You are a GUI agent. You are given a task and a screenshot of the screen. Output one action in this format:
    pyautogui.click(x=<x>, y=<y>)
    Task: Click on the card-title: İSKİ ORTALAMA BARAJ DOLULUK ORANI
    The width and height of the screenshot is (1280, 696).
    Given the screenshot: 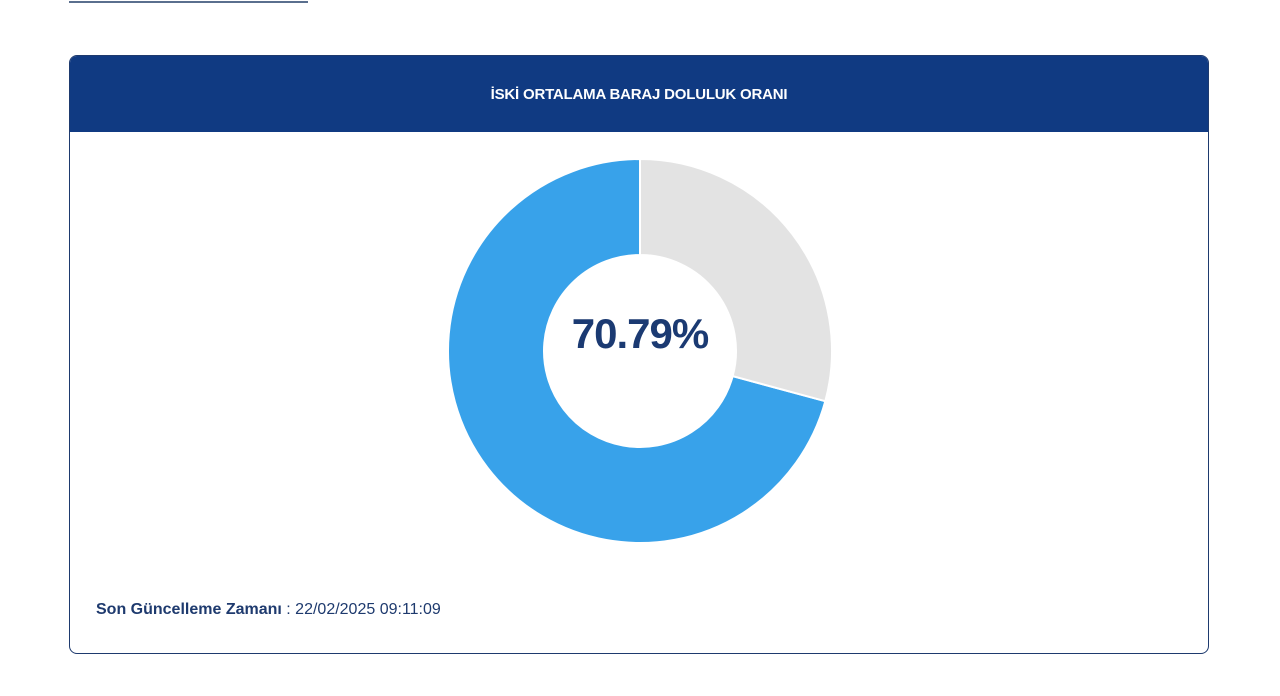 What is the action you would take?
    pyautogui.click(x=639, y=94)
    